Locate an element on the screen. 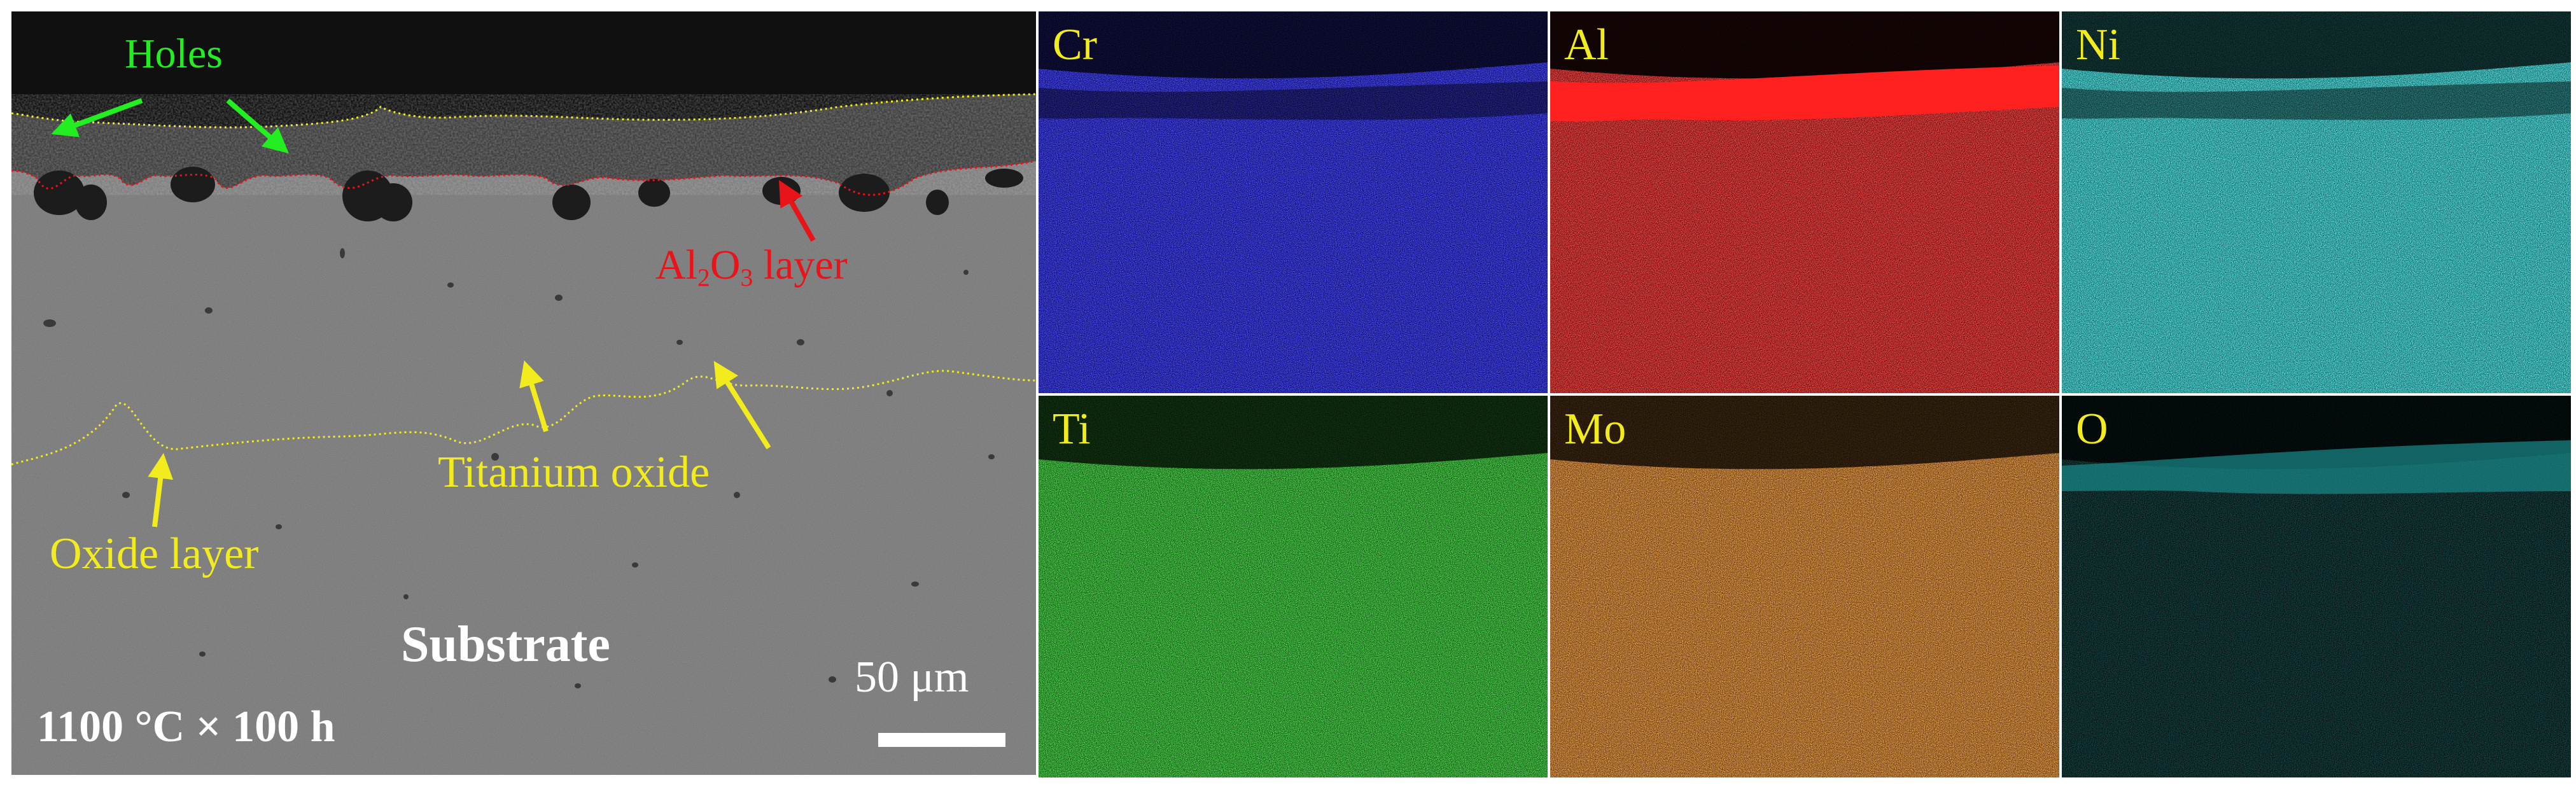  eds-map-o: O is located at coordinates (2316, 586).